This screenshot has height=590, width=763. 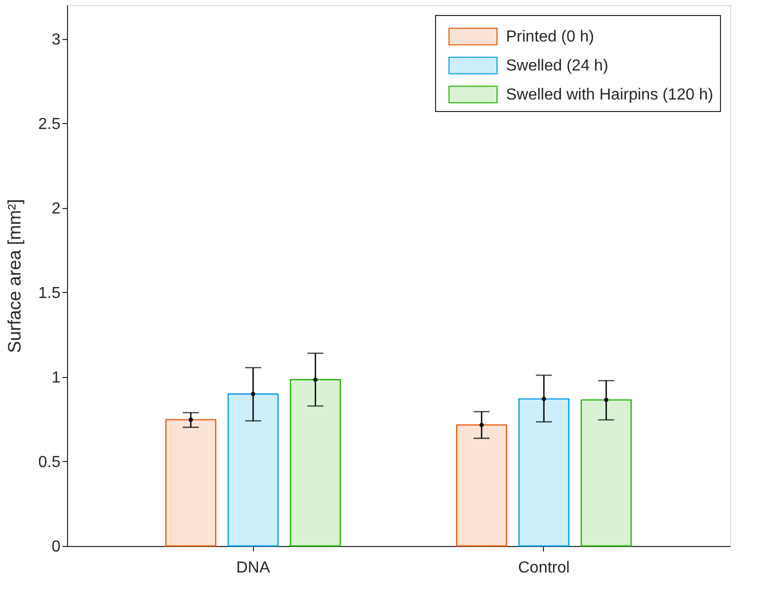 What do you see at coordinates (557, 66) in the screenshot?
I see `legend-label: Swelled (24 h)` at bounding box center [557, 66].